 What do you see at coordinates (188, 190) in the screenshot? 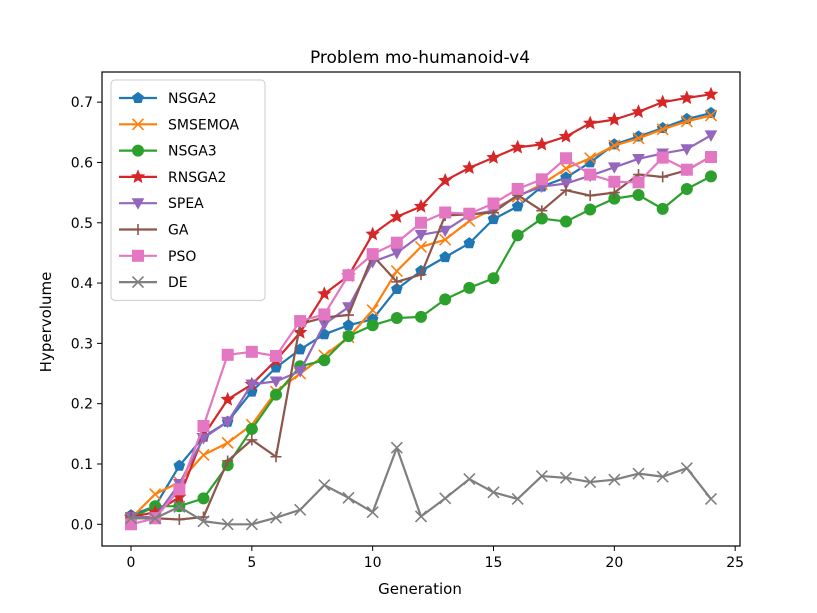
I see `legend-box` at bounding box center [188, 190].